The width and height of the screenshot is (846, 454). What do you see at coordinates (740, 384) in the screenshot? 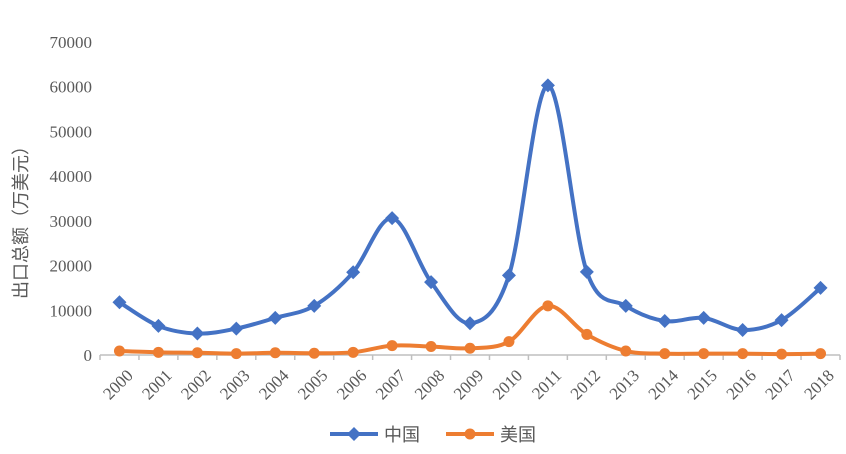
I see `x-tick-label: 2016` at bounding box center [740, 384].